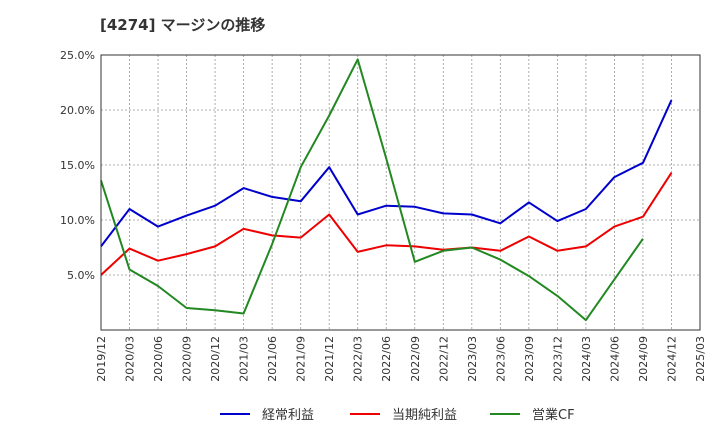 This screenshot has width=720, height=440. I want to click on y-axis-ticks: 5.0% 10.0% 15.0% 20.0% 25.0%, so click(77, 165).